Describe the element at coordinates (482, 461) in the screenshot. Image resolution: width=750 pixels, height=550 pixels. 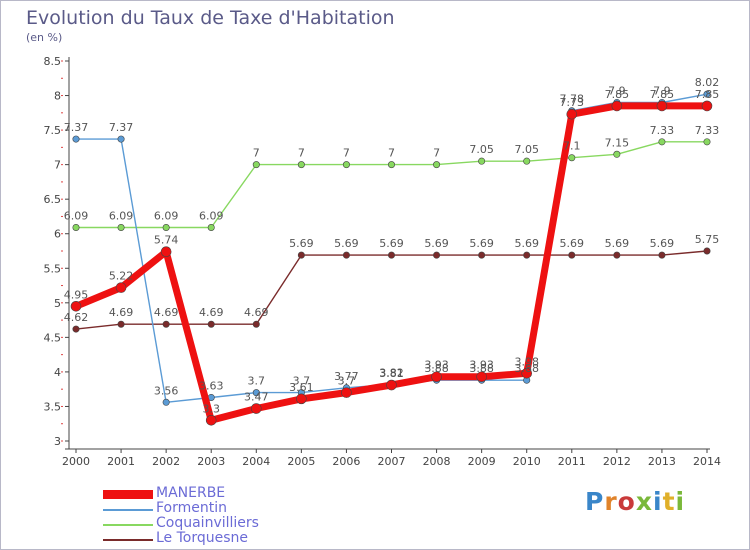
I see `x-tick-label: 2009` at that location.